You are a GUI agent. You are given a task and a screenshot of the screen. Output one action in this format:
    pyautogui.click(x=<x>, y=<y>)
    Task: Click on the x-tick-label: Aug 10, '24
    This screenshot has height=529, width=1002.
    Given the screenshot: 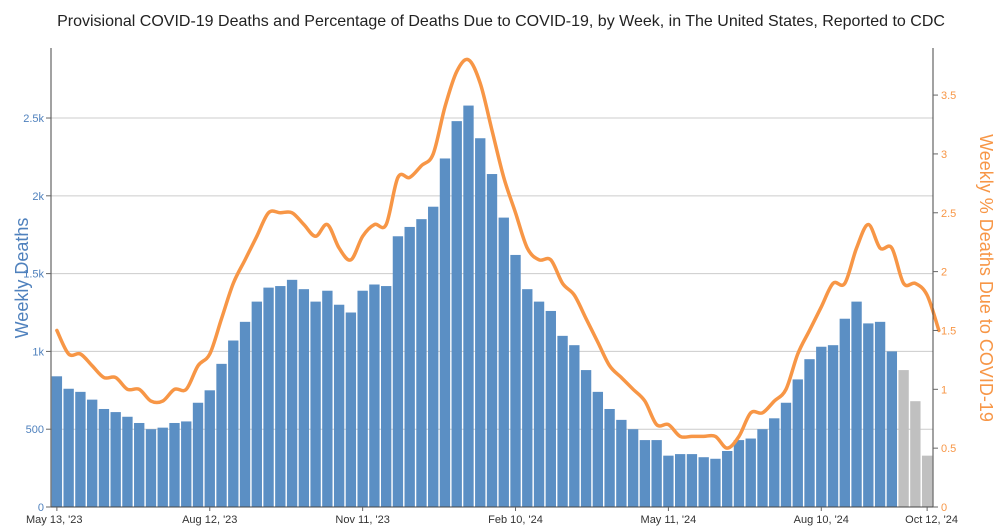 What is the action you would take?
    pyautogui.click(x=821, y=520)
    